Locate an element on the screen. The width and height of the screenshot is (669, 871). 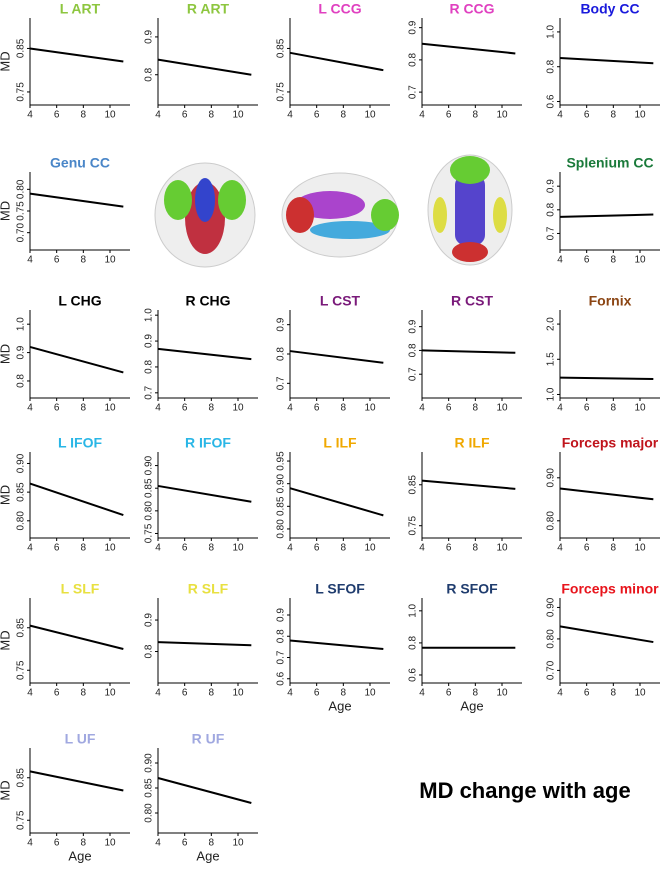
panel-title: Genu CC is located at coordinates (80, 163).